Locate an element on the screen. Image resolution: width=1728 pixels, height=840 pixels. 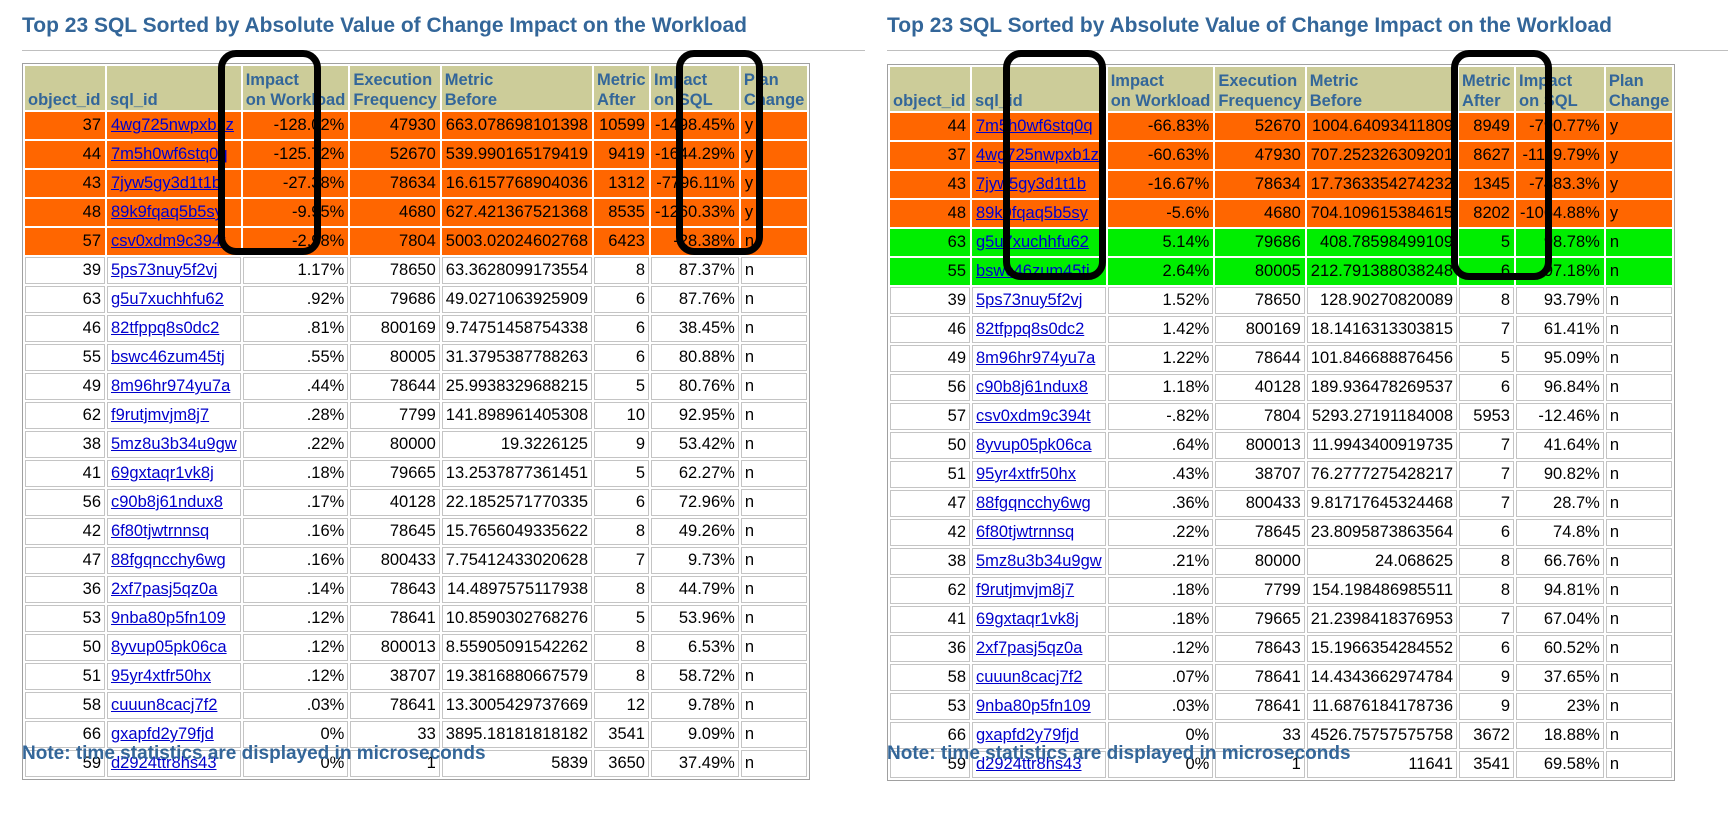
cell-object-id: 42 is located at coordinates (930, 532).